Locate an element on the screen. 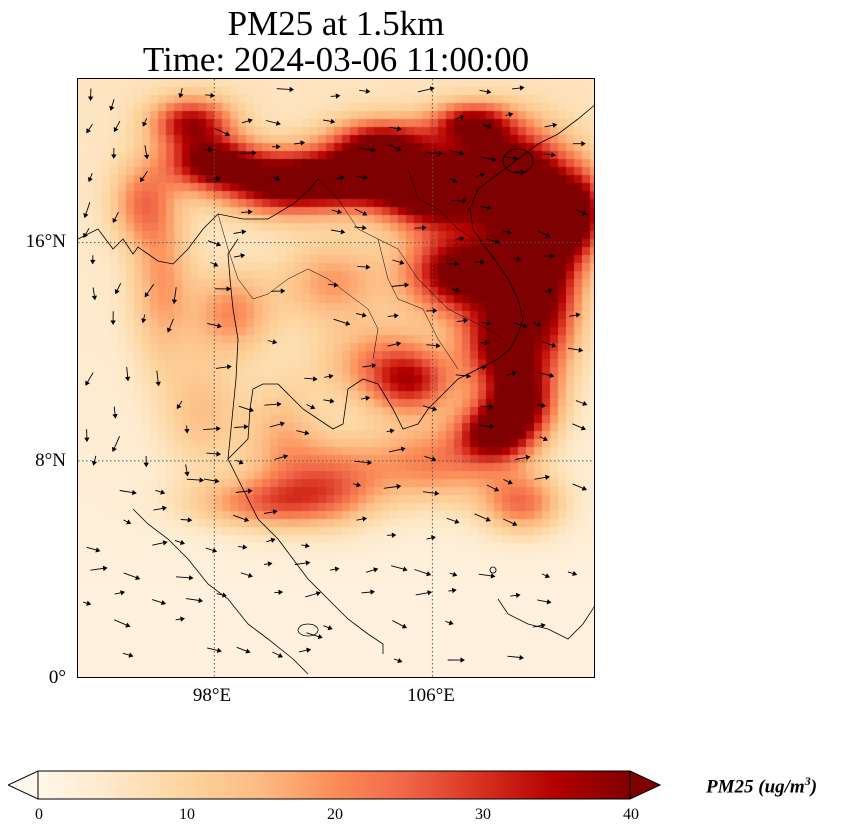 The width and height of the screenshot is (843, 836). colorbar-extend-high is located at coordinates (645, 785).